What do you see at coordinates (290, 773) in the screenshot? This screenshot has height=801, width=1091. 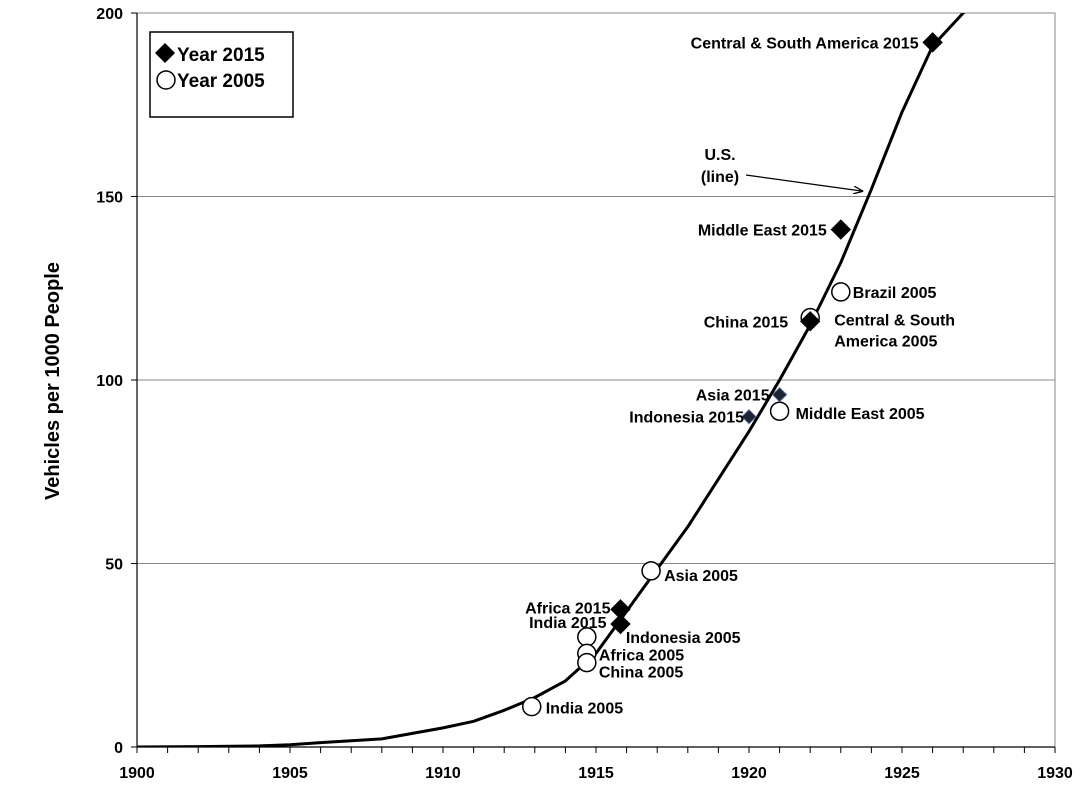 I see `x-tick-label: 1905` at bounding box center [290, 773].